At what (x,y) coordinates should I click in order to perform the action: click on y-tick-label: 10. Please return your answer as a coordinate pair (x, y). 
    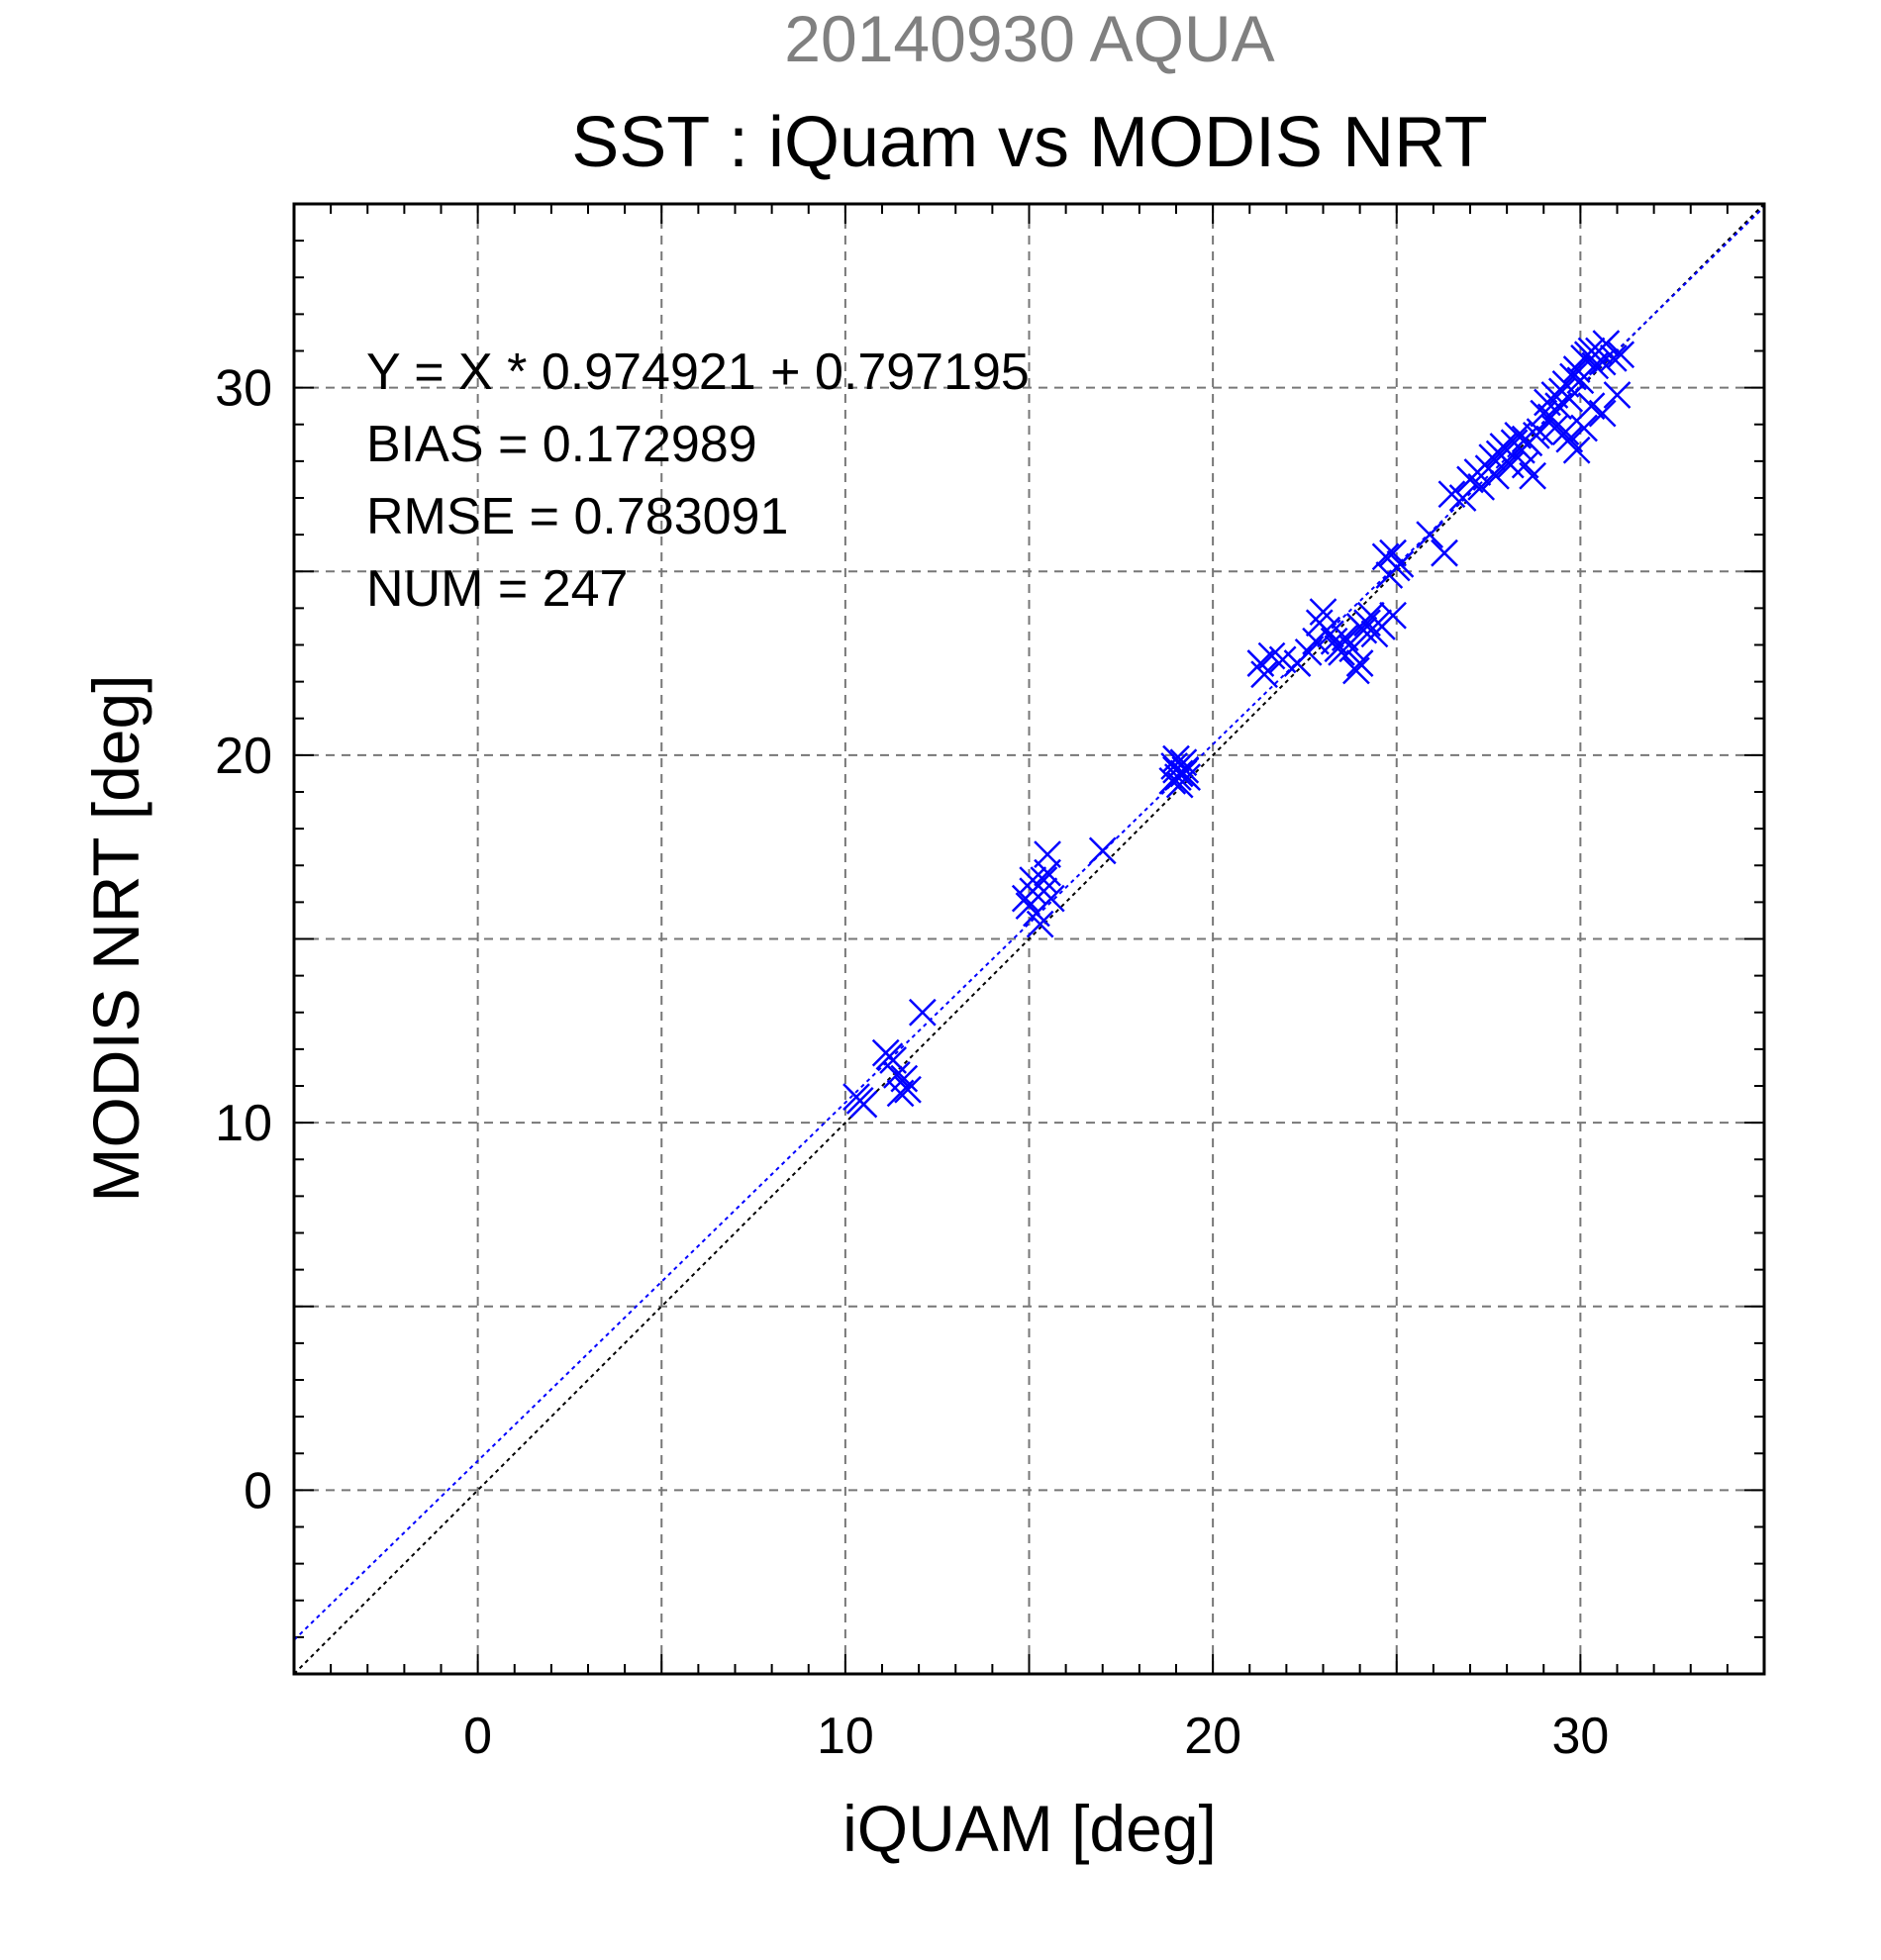
    Looking at the image, I should click on (244, 1123).